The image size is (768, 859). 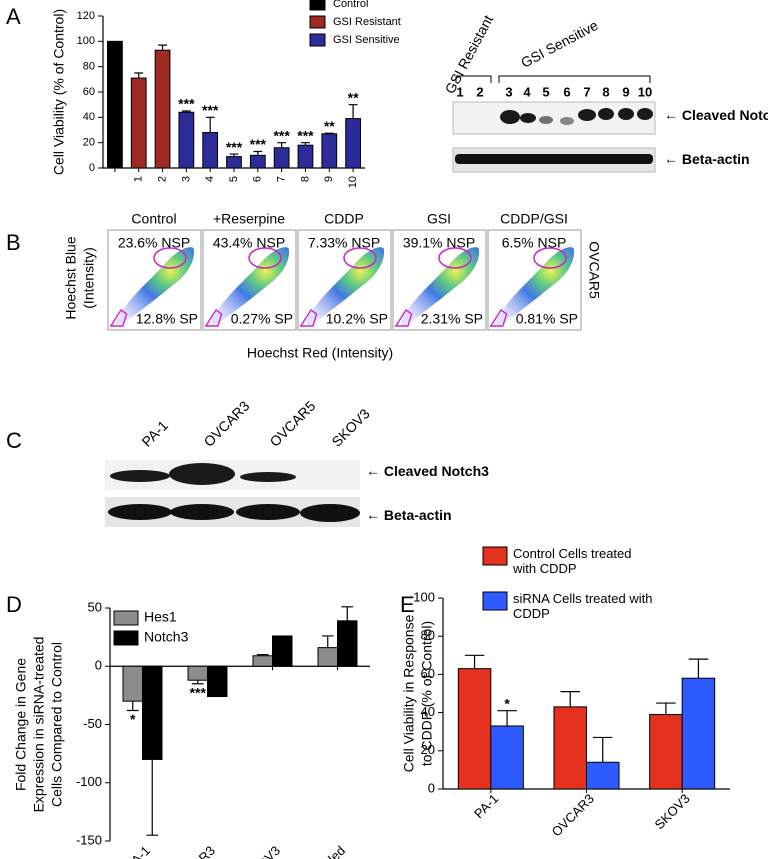 What do you see at coordinates (409, 693) in the screenshot?
I see `y-axis-title: Cell Viability in Response` at bounding box center [409, 693].